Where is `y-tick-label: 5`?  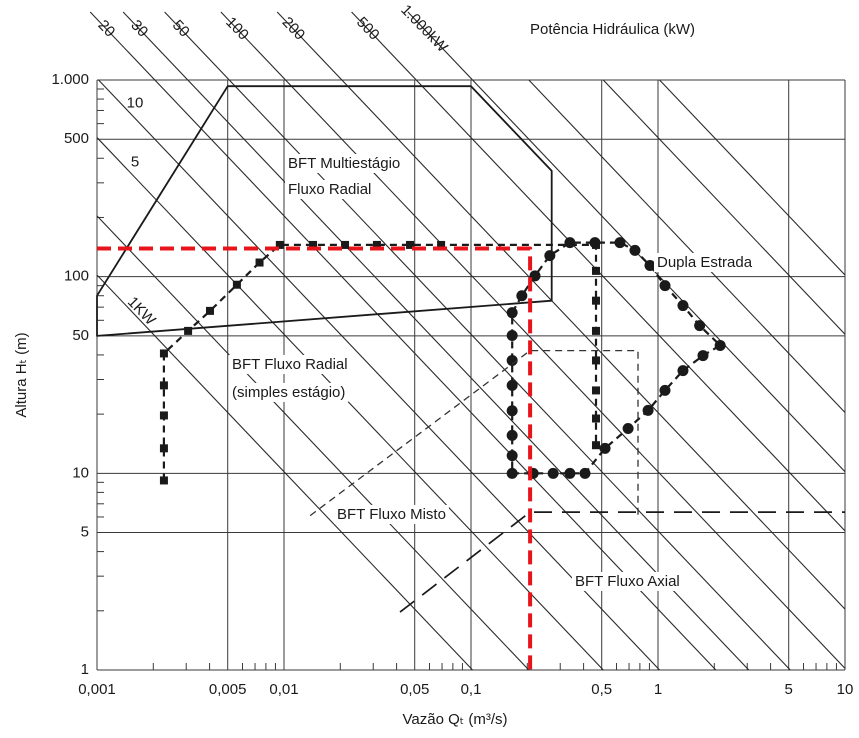
y-tick-label: 5 is located at coordinates (85, 532).